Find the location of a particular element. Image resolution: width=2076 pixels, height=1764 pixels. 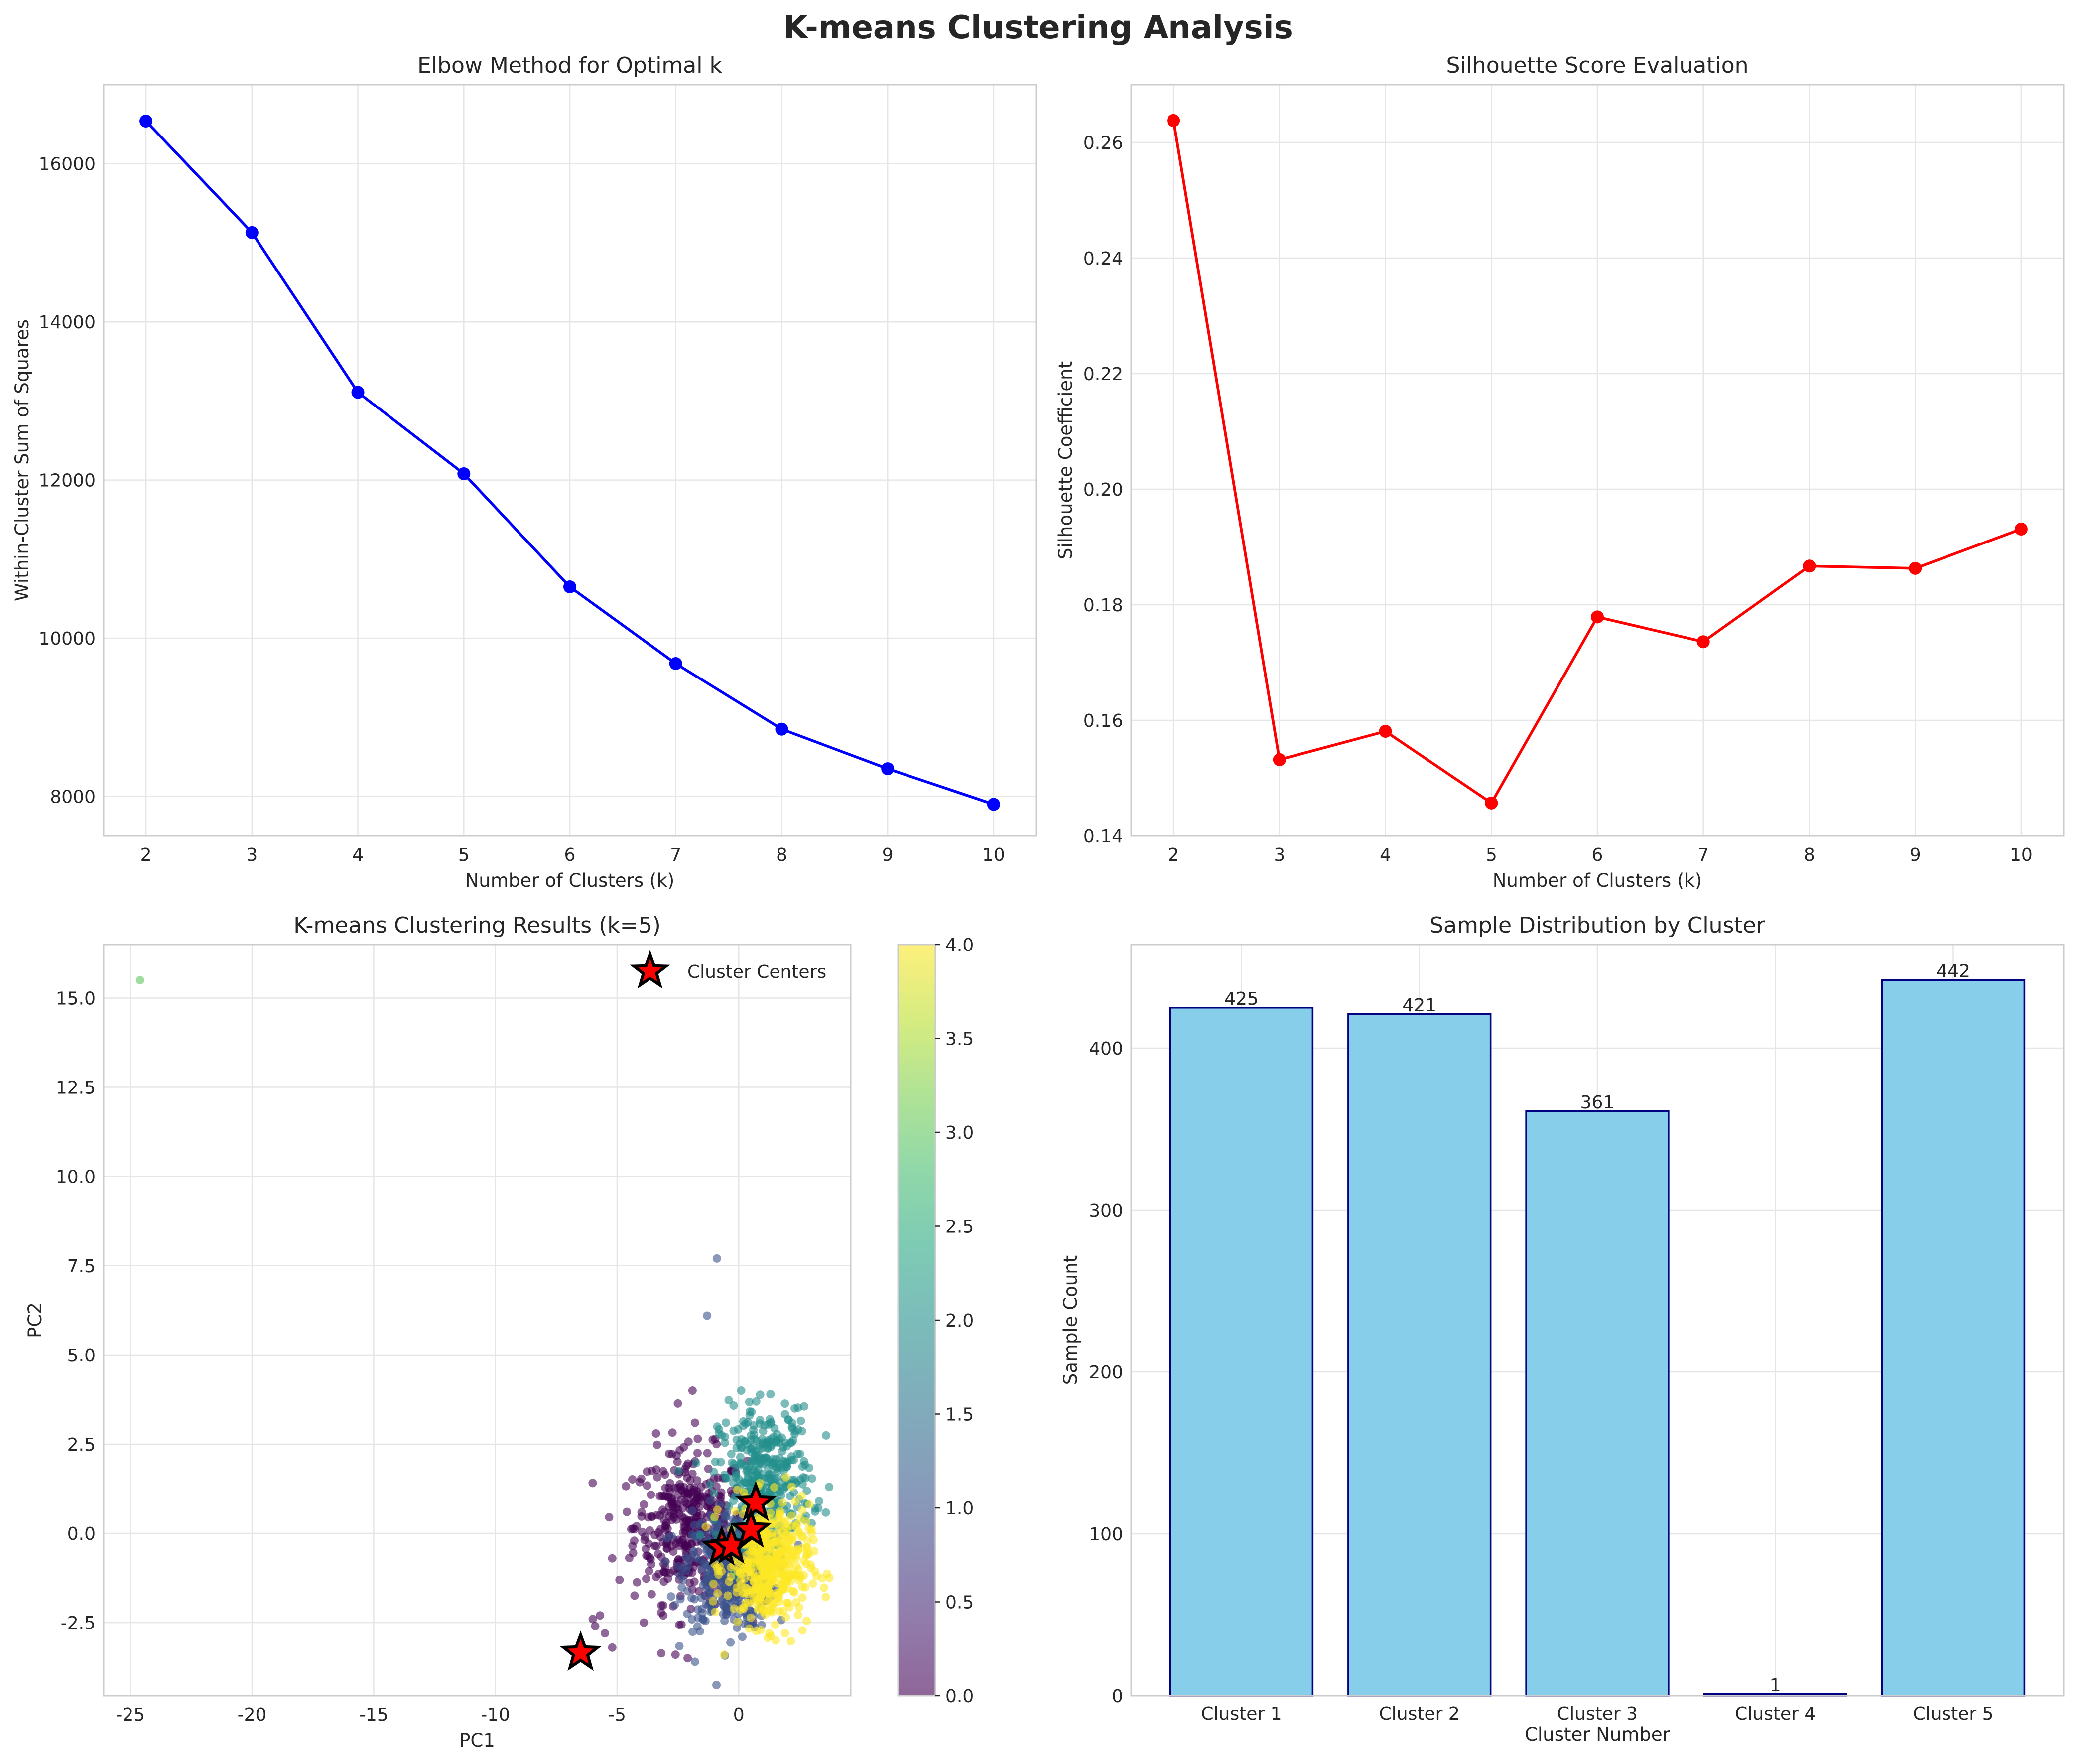

colorbar-tick-label: 0.0 is located at coordinates (959, 1696).